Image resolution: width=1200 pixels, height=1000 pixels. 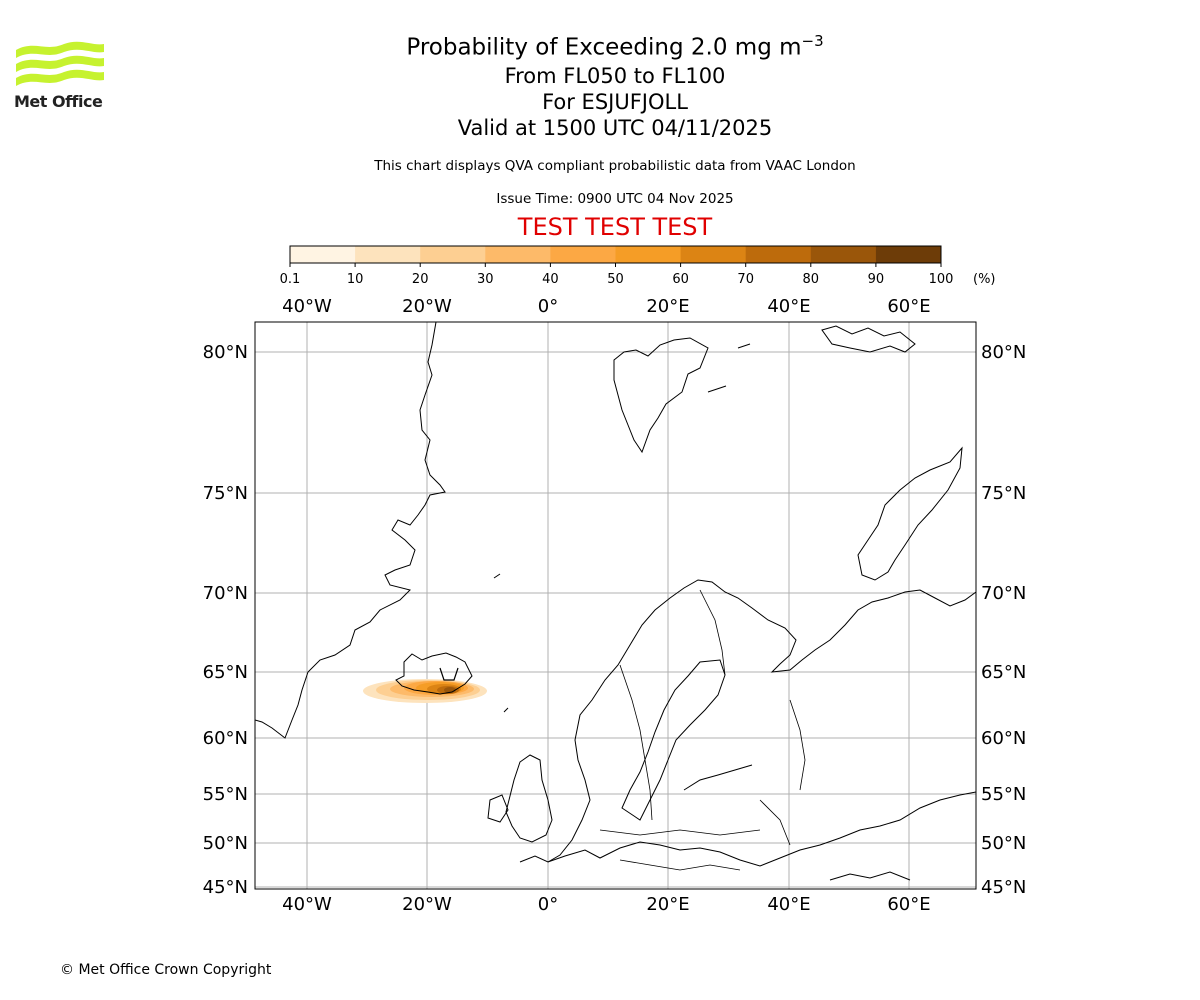 I want to click on lat-label-right: 55°N, so click(x=1003, y=794).